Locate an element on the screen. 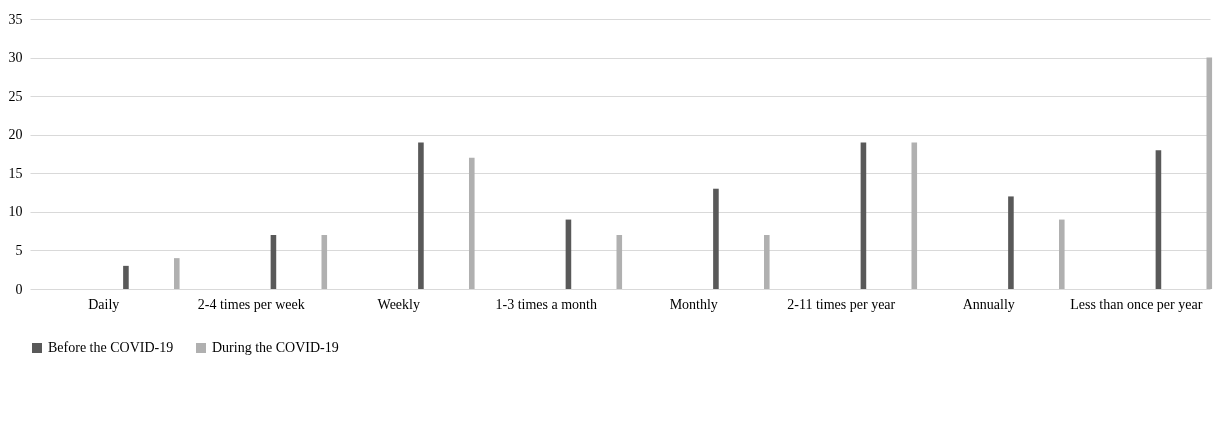 The image size is (1231, 438). x-tick-label: Weekly is located at coordinates (398, 304).